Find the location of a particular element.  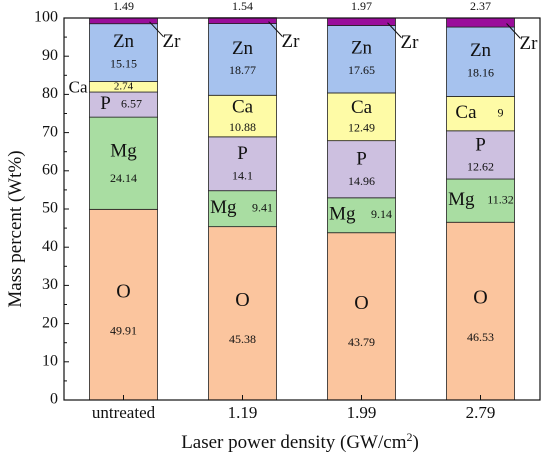

y-tick-label-30: 30 is located at coordinates (50, 284).